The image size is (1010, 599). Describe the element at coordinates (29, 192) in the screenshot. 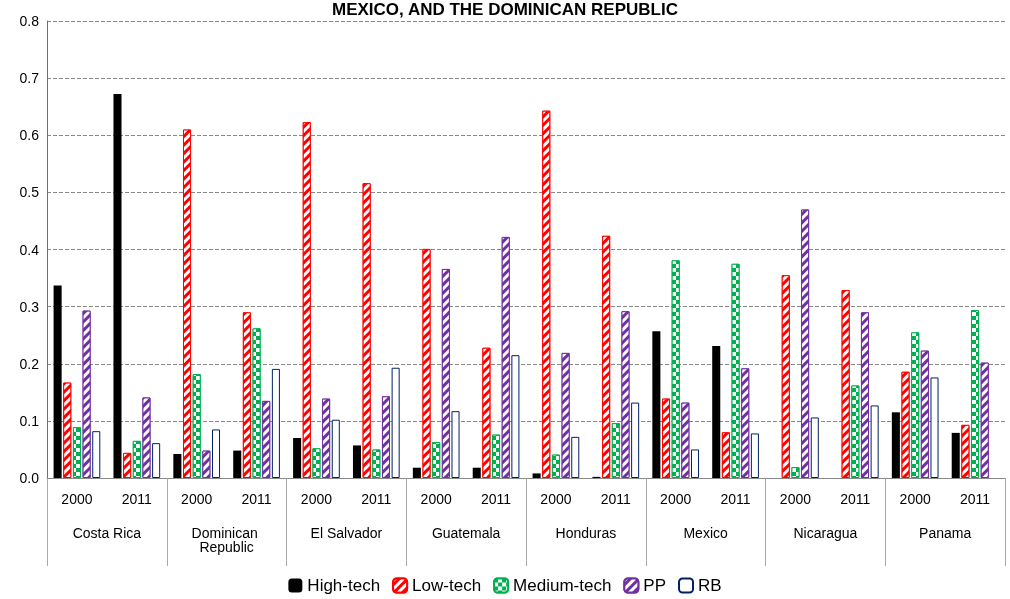

I see `y-tick-label: 0.5` at that location.